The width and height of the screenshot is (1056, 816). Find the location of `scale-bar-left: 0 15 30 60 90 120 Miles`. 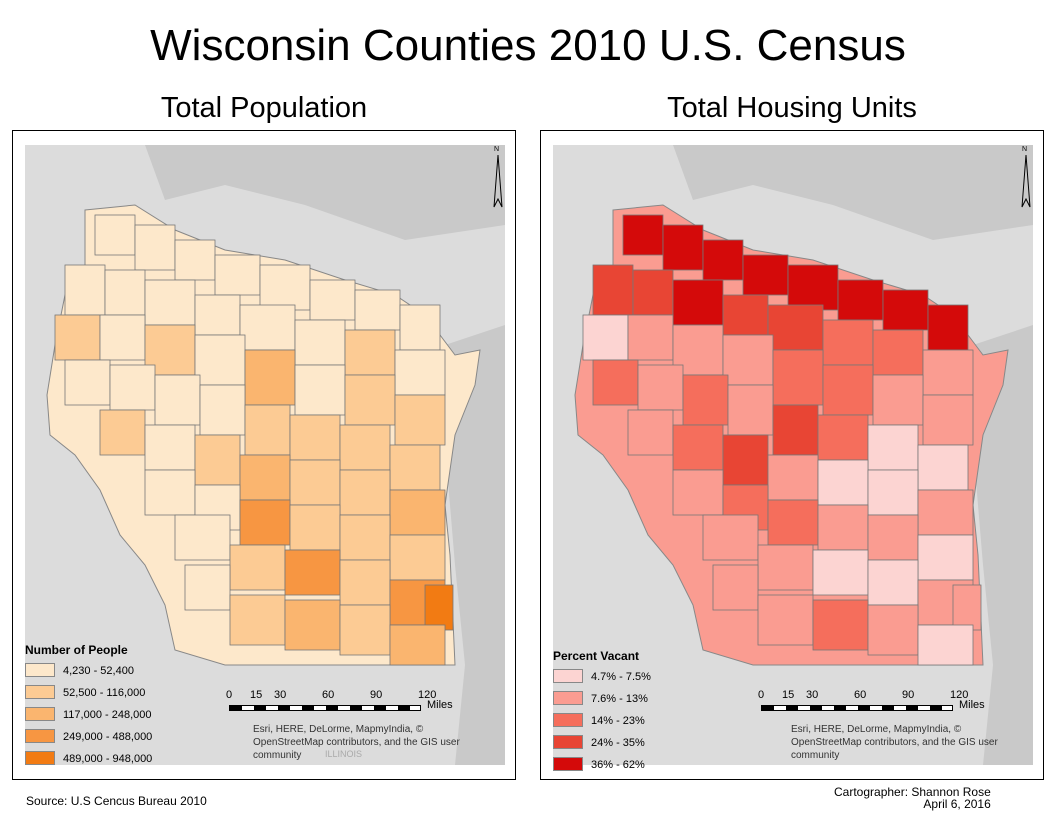

scale-bar-left: 0 15 30 60 90 120 Miles is located at coordinates (357, 706).